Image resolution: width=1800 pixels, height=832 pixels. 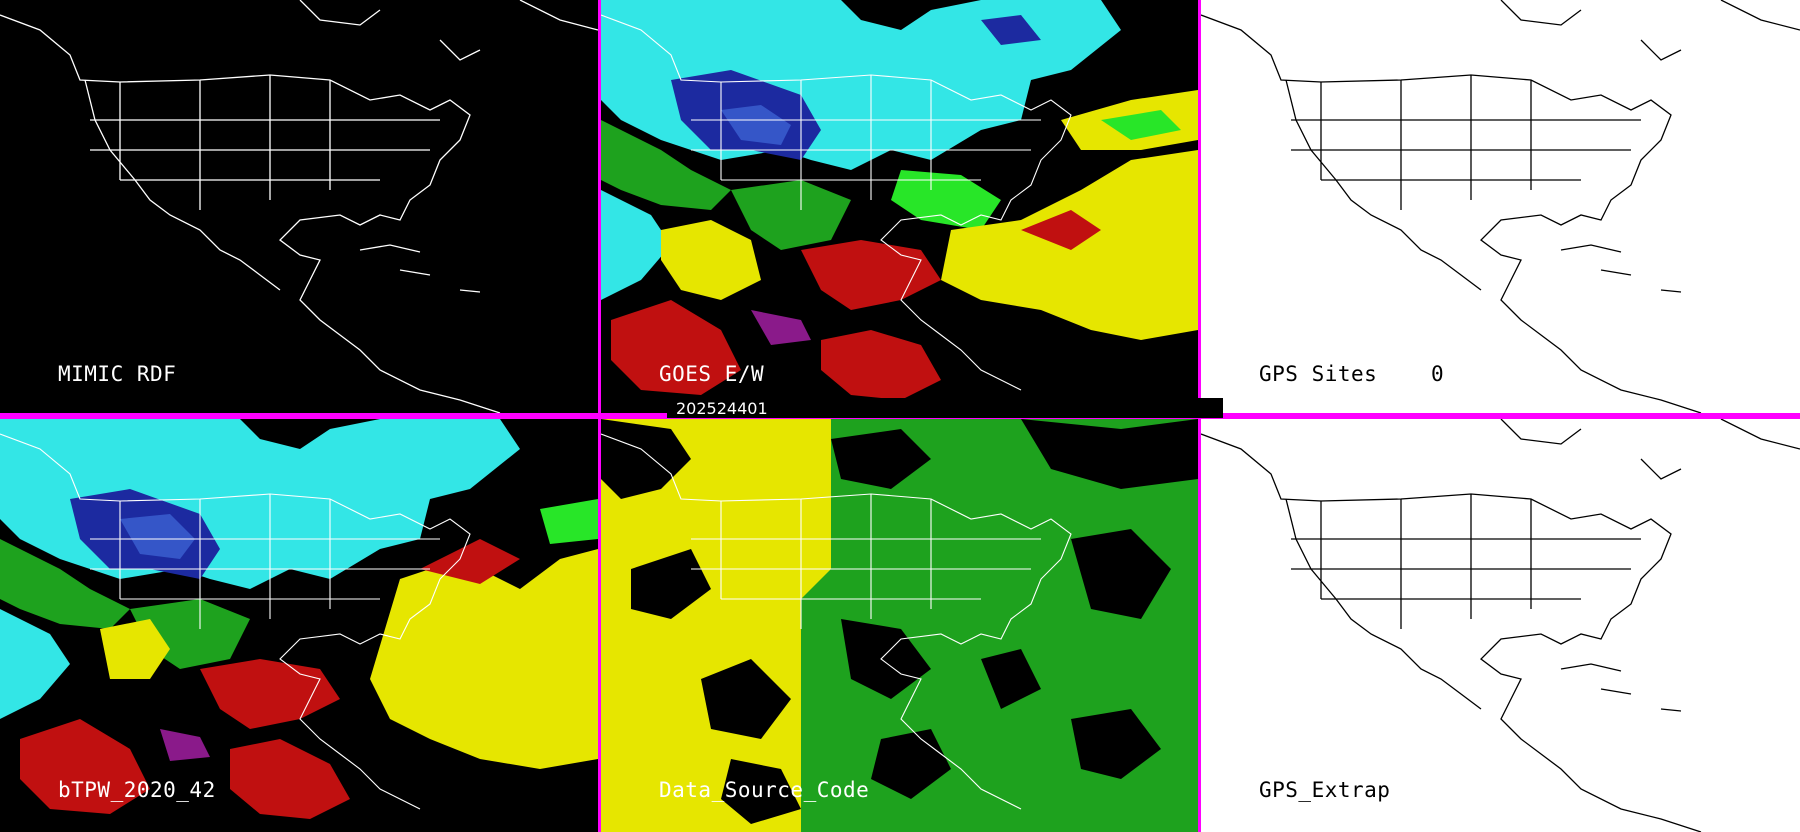 I want to click on panel-label: Data_Source_Code, so click(x=764, y=790).